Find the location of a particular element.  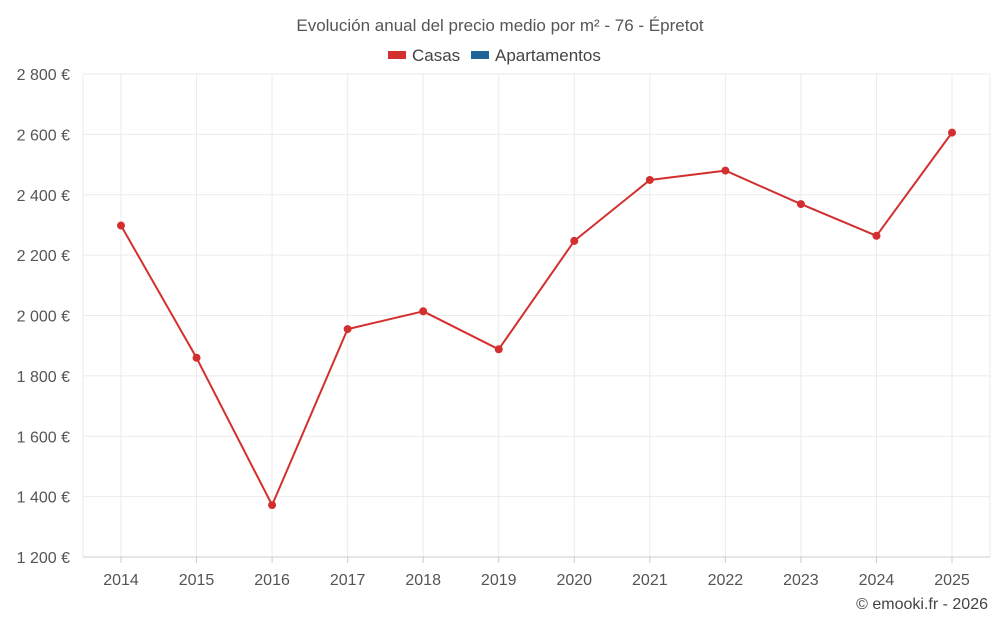

x-tick-label: 2021 is located at coordinates (650, 580).